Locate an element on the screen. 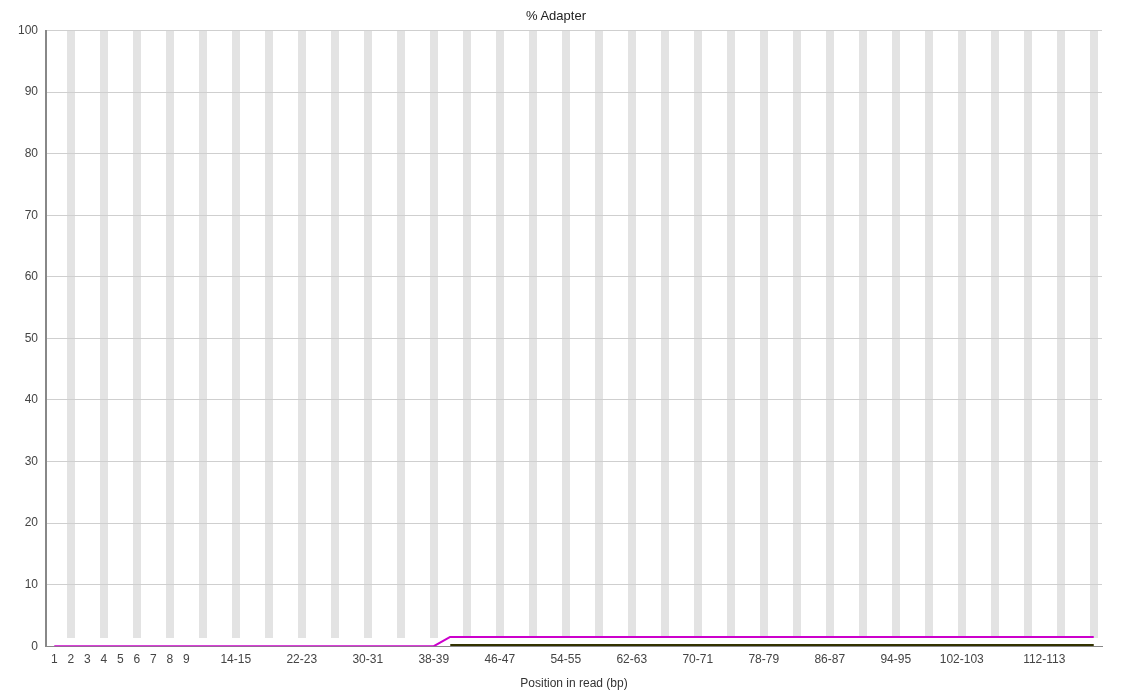  y-tick-label: 30 is located at coordinates (31, 460).